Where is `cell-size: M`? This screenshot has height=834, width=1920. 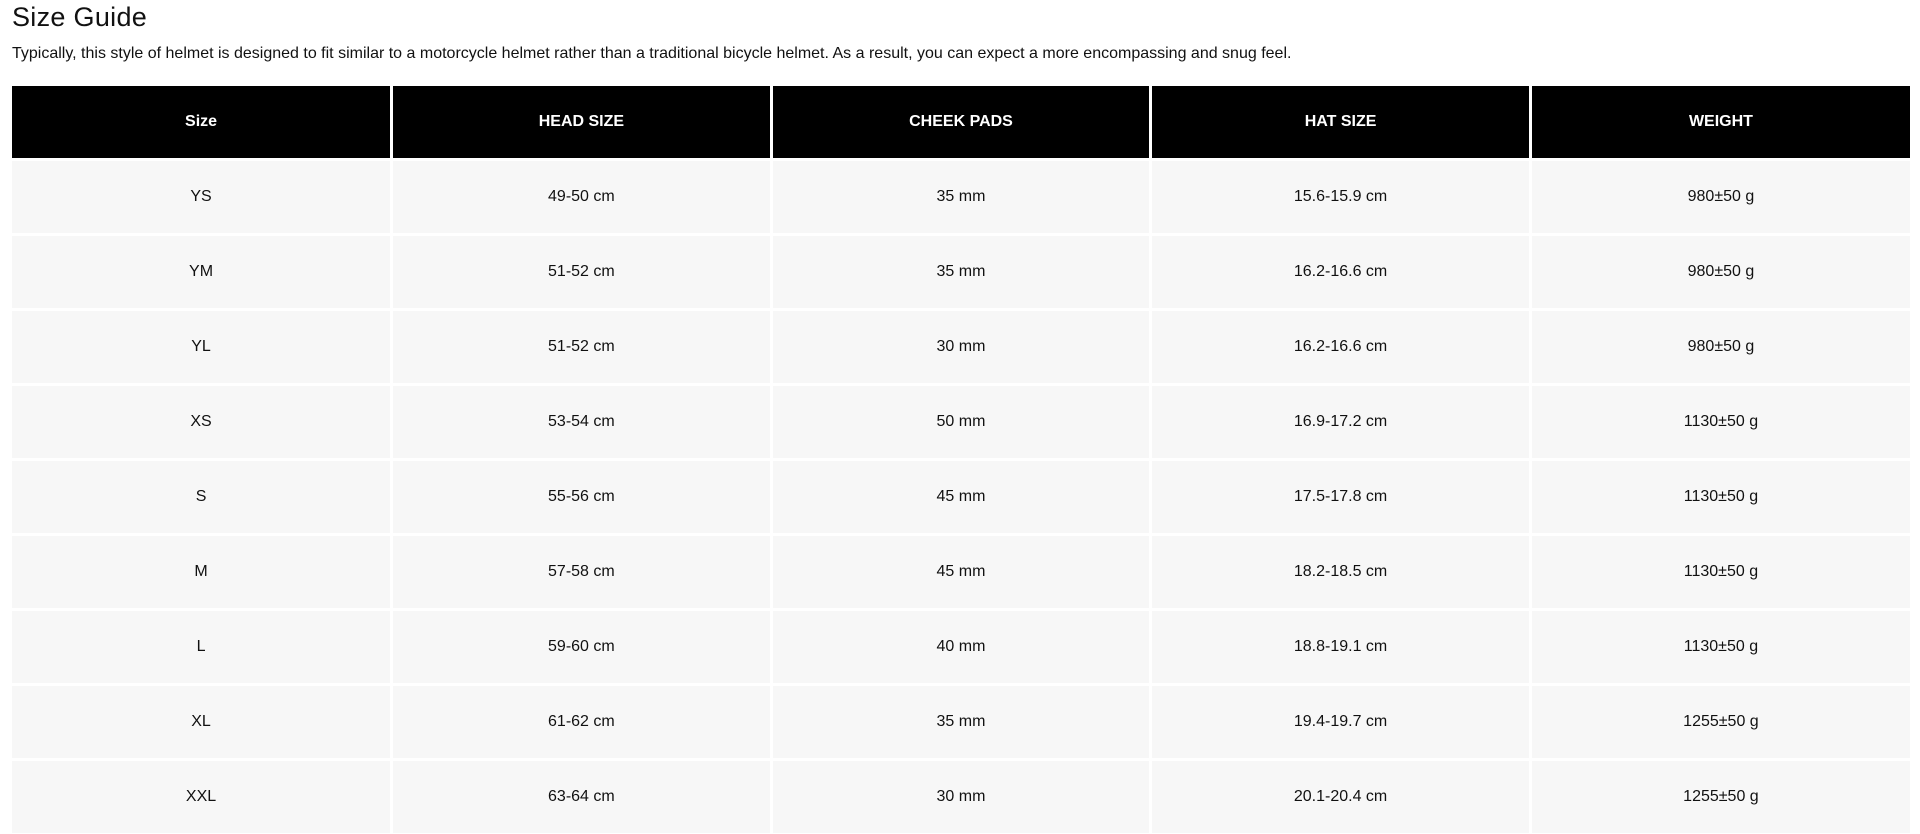
cell-size: M is located at coordinates (203, 571).